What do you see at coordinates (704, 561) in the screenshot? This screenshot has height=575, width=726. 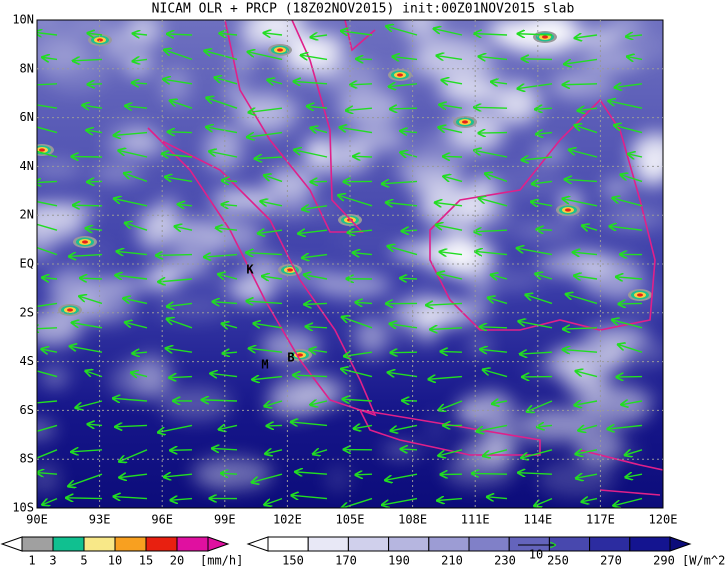 I see `legend-unit: [W/m^2]` at bounding box center [704, 561].